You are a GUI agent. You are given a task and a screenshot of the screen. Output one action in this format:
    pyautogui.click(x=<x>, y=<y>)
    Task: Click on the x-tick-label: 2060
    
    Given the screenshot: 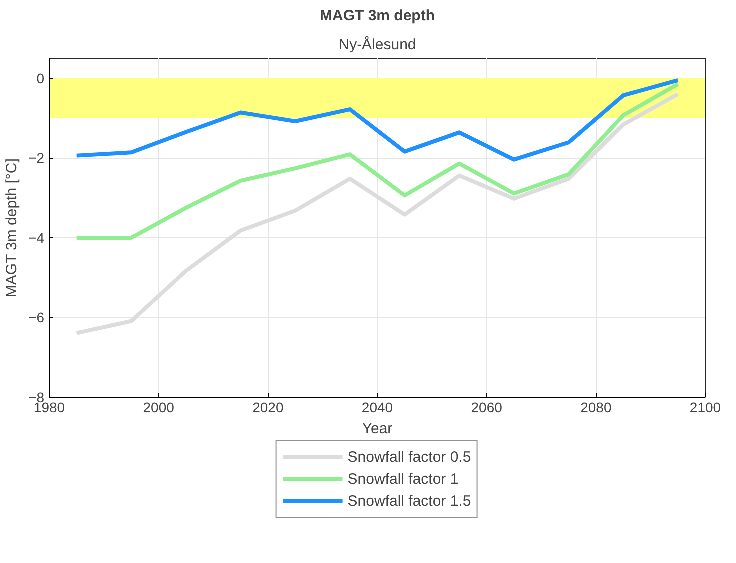 What is the action you would take?
    pyautogui.click(x=487, y=408)
    